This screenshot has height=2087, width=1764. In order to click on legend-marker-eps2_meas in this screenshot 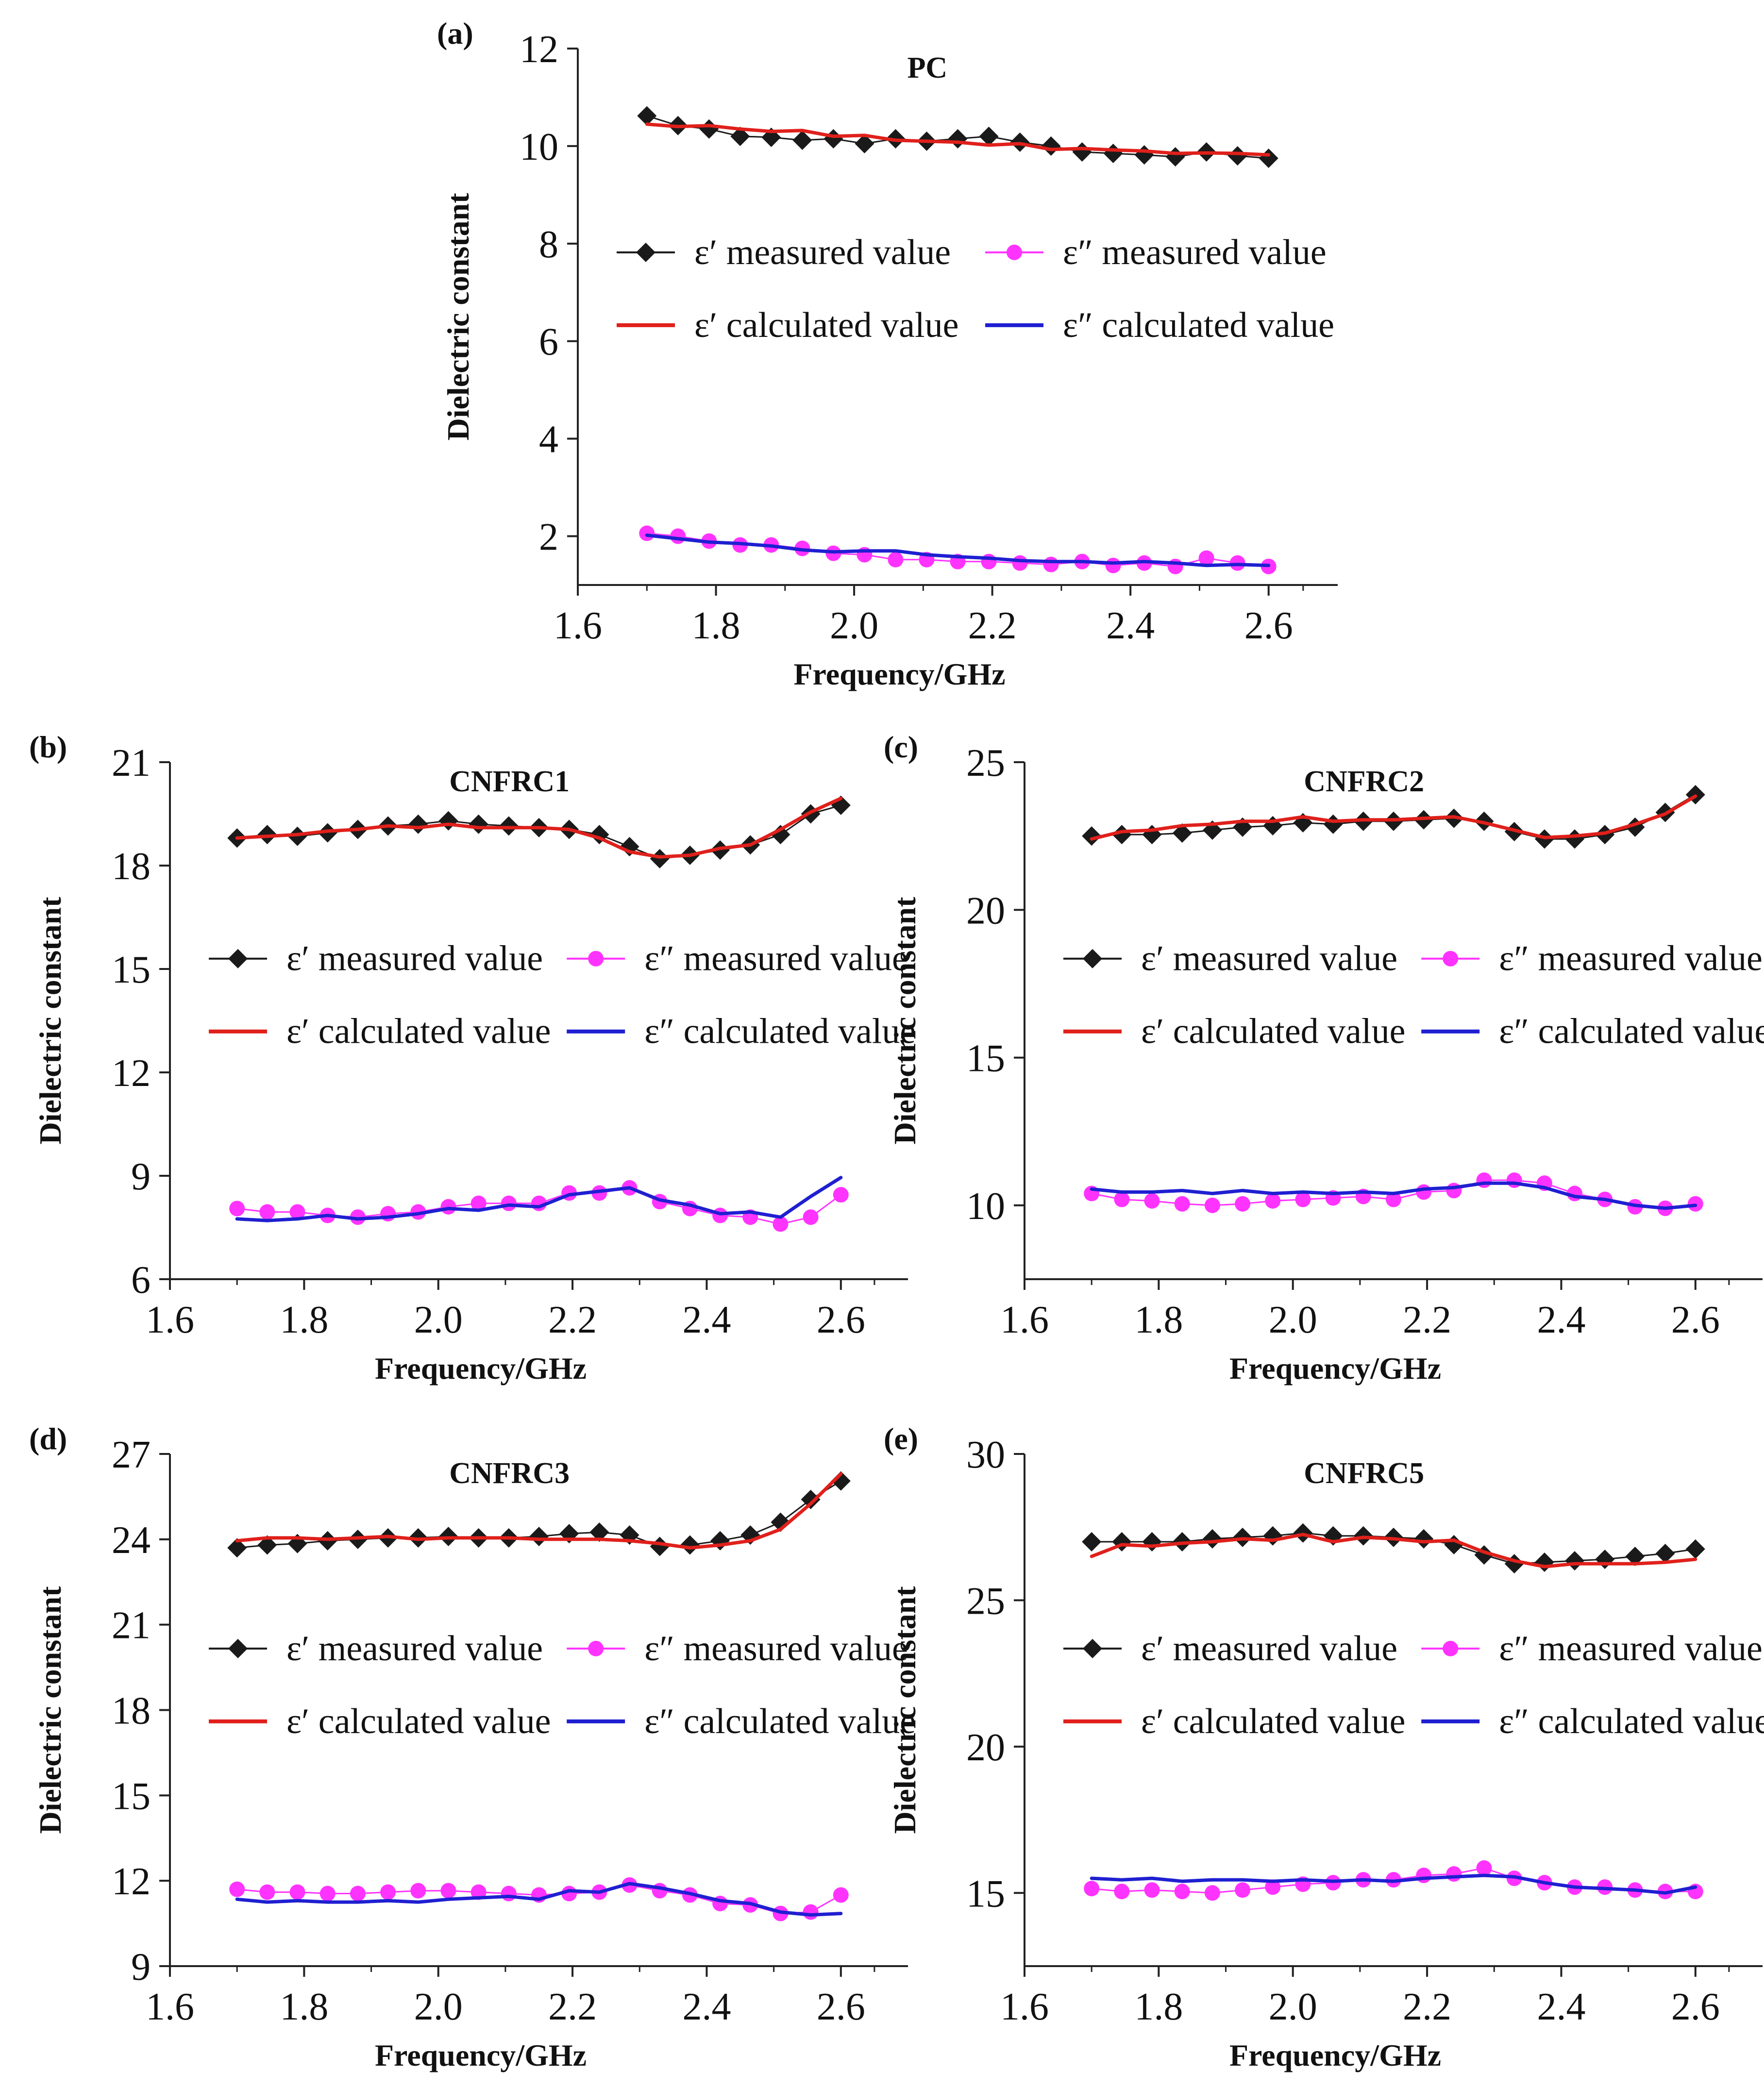, I will do `click(596, 1648)`.